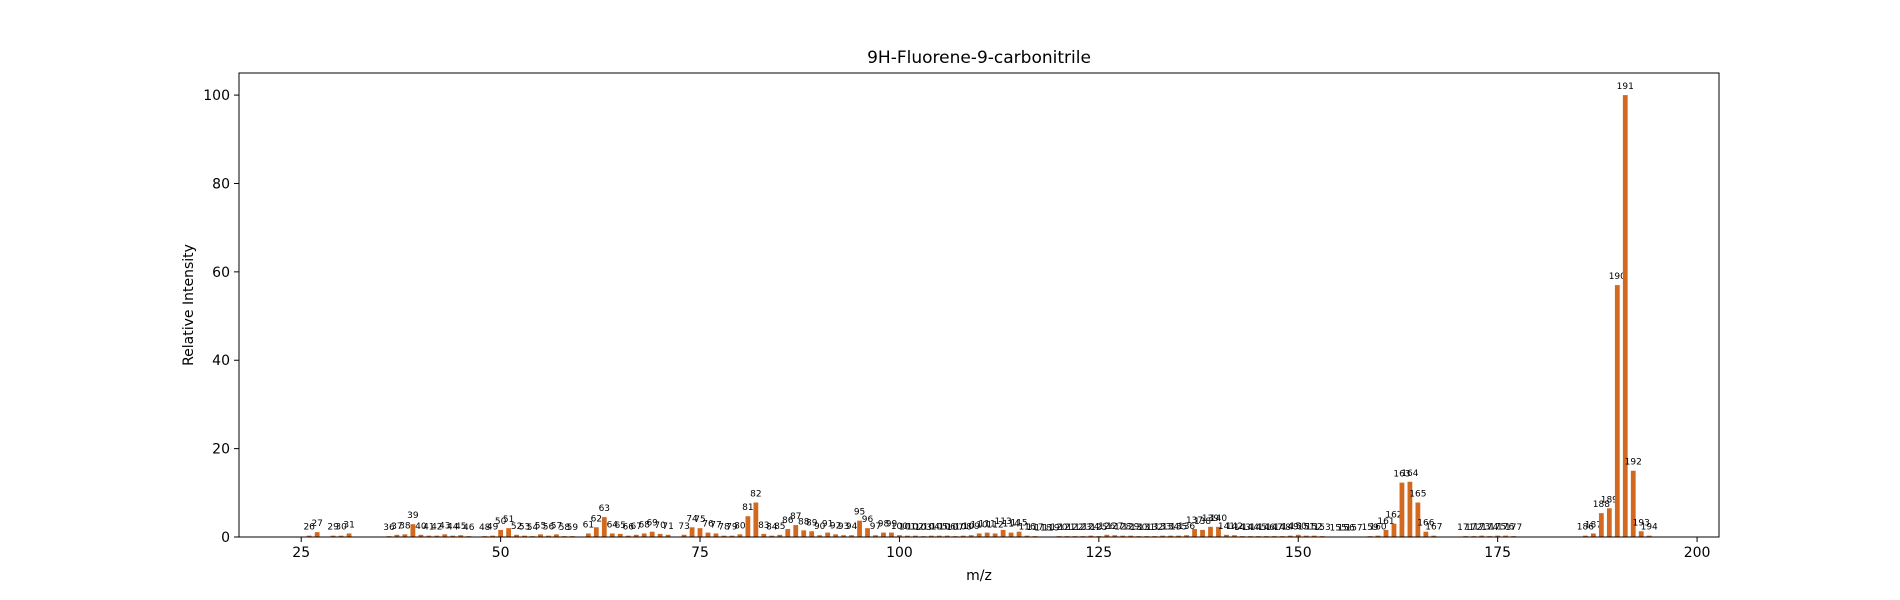  Describe the element at coordinates (1146, 528) in the screenshot. I see `bar-label: 131` at that location.